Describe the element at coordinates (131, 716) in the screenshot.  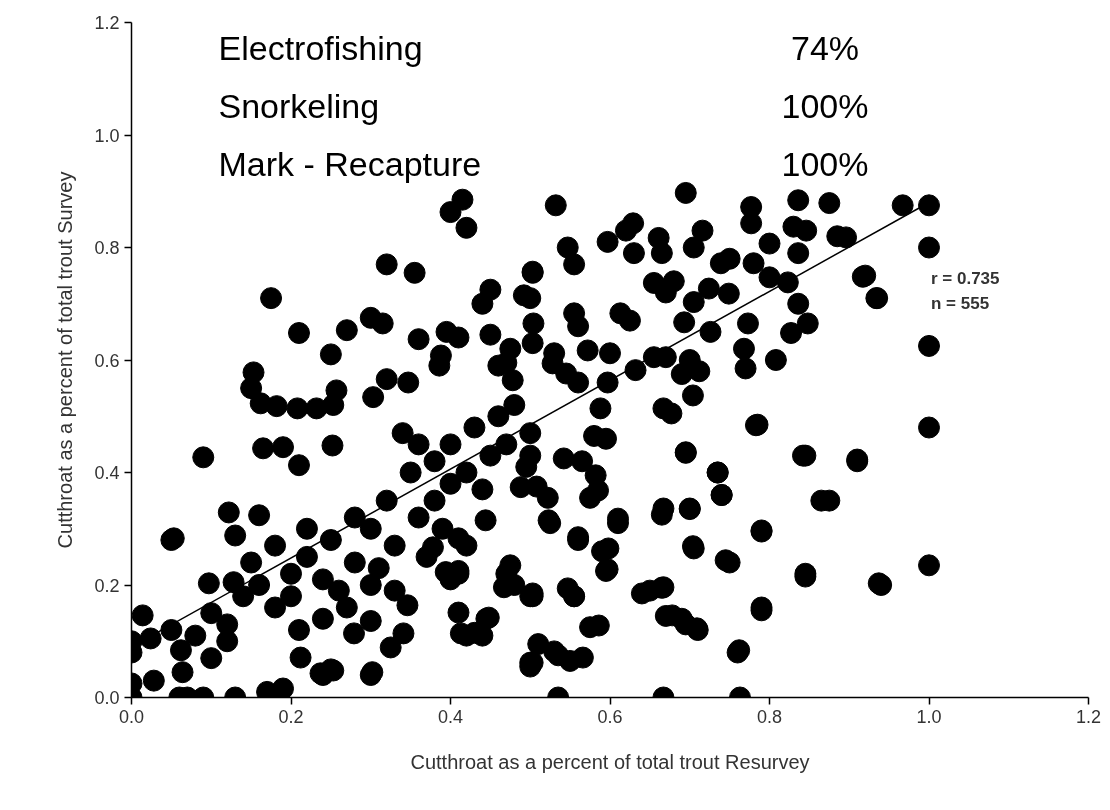
I see `x-tick-label: 0.0` at that location.